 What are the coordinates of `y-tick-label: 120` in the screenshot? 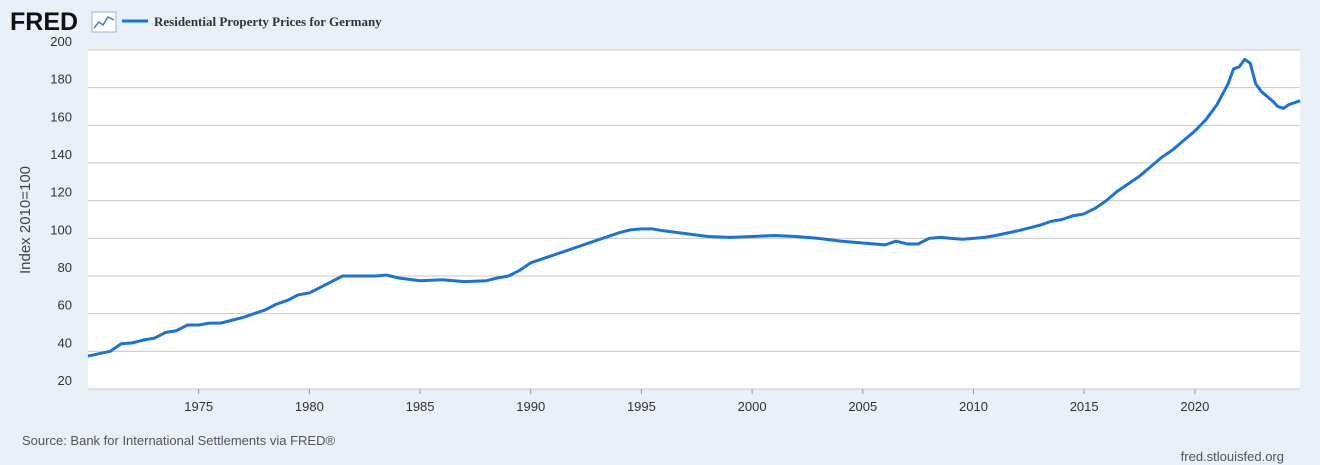 It's located at (61, 192).